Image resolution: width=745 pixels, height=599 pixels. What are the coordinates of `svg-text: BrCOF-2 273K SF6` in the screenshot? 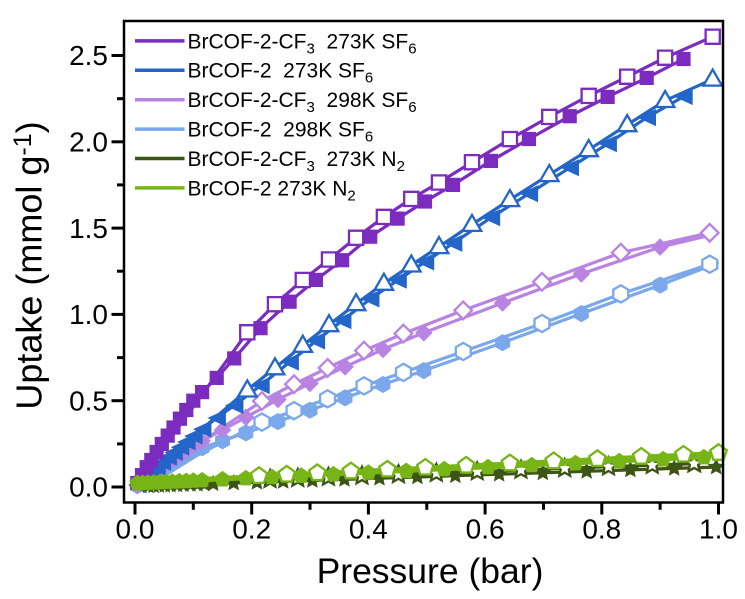 It's located at (281, 73).